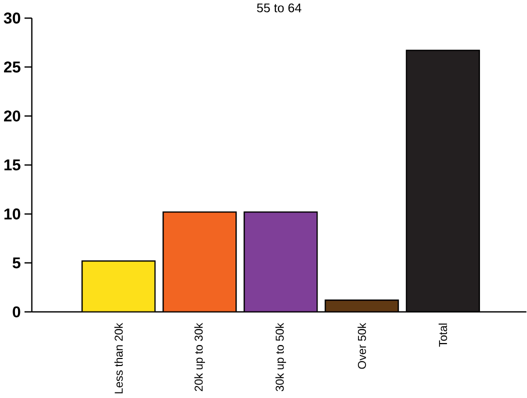  I want to click on y-tick-label: 5, so click(16, 263).